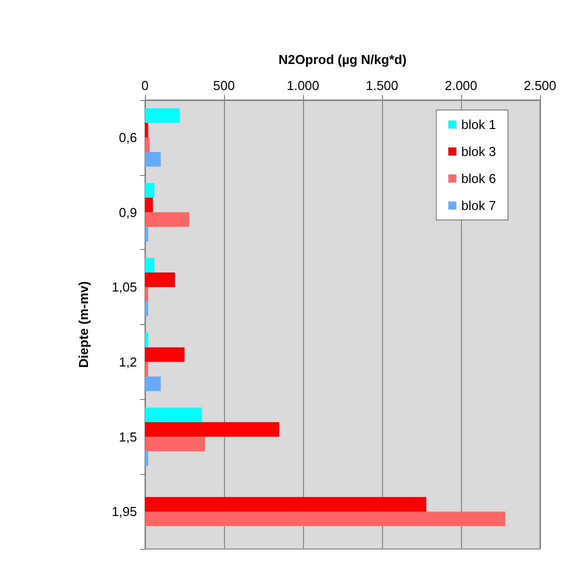  What do you see at coordinates (342, 59) in the screenshot?
I see `x-axis-title: N2Oprod (µg N/kg*d)` at bounding box center [342, 59].